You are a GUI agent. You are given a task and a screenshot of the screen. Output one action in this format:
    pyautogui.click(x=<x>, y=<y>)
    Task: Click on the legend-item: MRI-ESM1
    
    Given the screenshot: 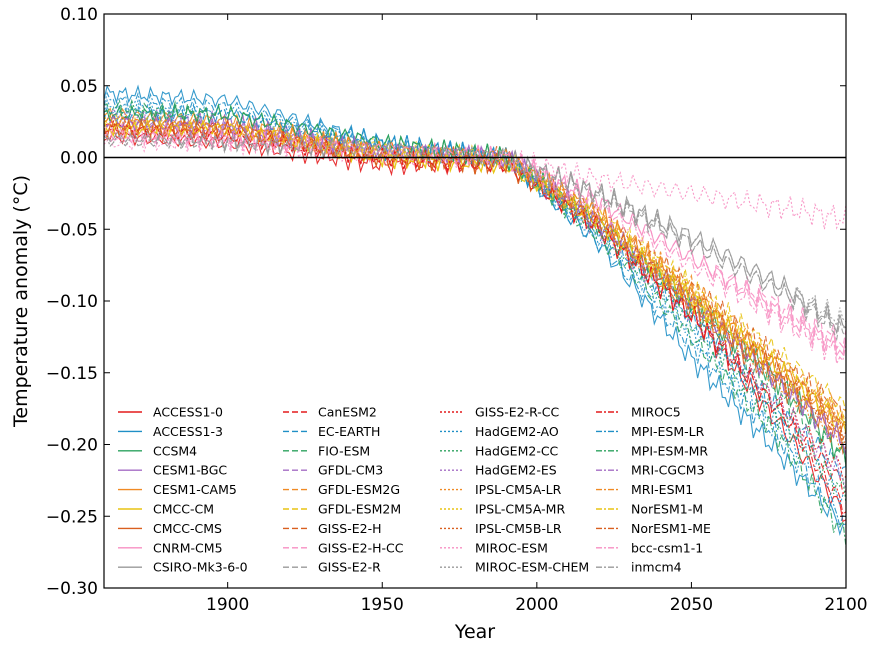 What is the action you would take?
    pyautogui.click(x=644, y=489)
    